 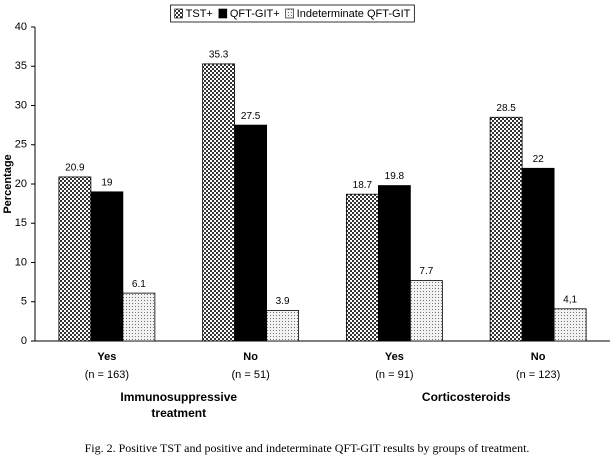 What do you see at coordinates (107, 375) in the screenshot?
I see `x-tick-note: (n = 163)` at bounding box center [107, 375].